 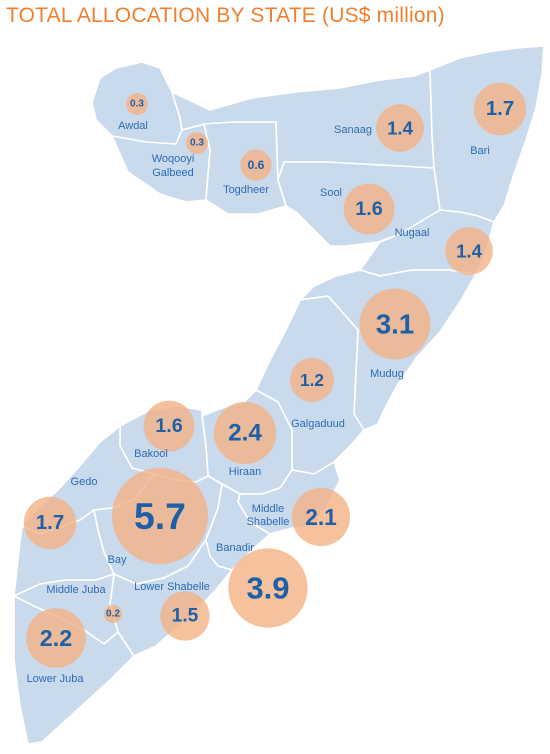 I want to click on value-label-lower-juba: 2.2, so click(x=56, y=638).